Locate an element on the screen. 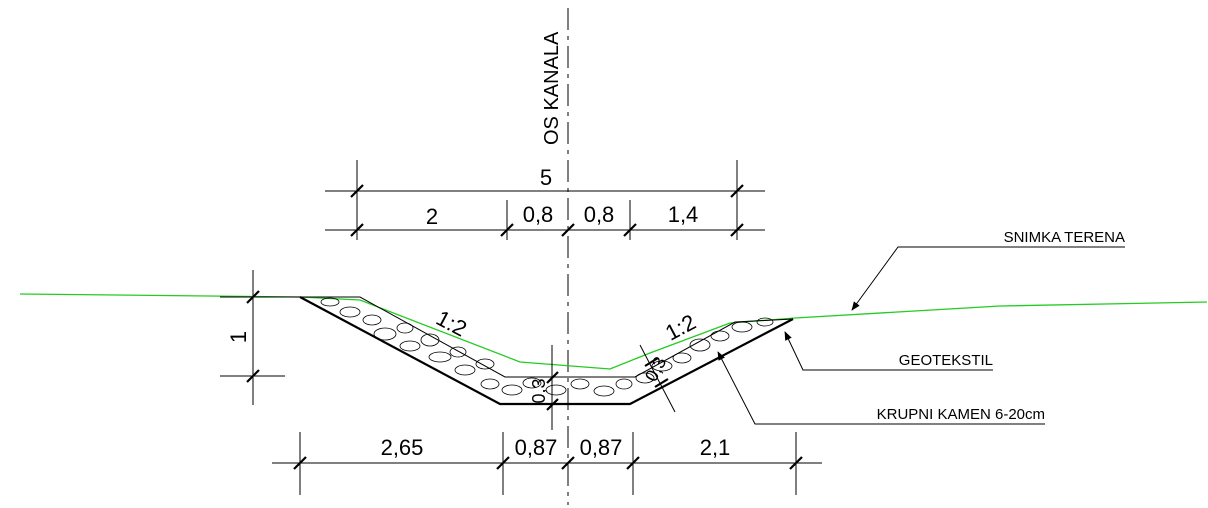  top-segment-1: 2 is located at coordinates (432, 216).